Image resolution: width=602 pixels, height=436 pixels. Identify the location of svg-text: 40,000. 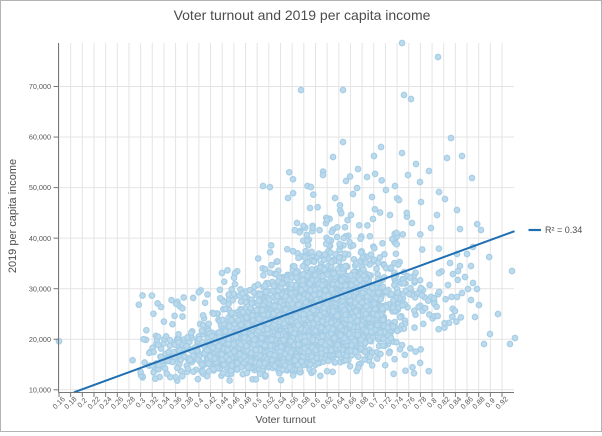
(40, 238).